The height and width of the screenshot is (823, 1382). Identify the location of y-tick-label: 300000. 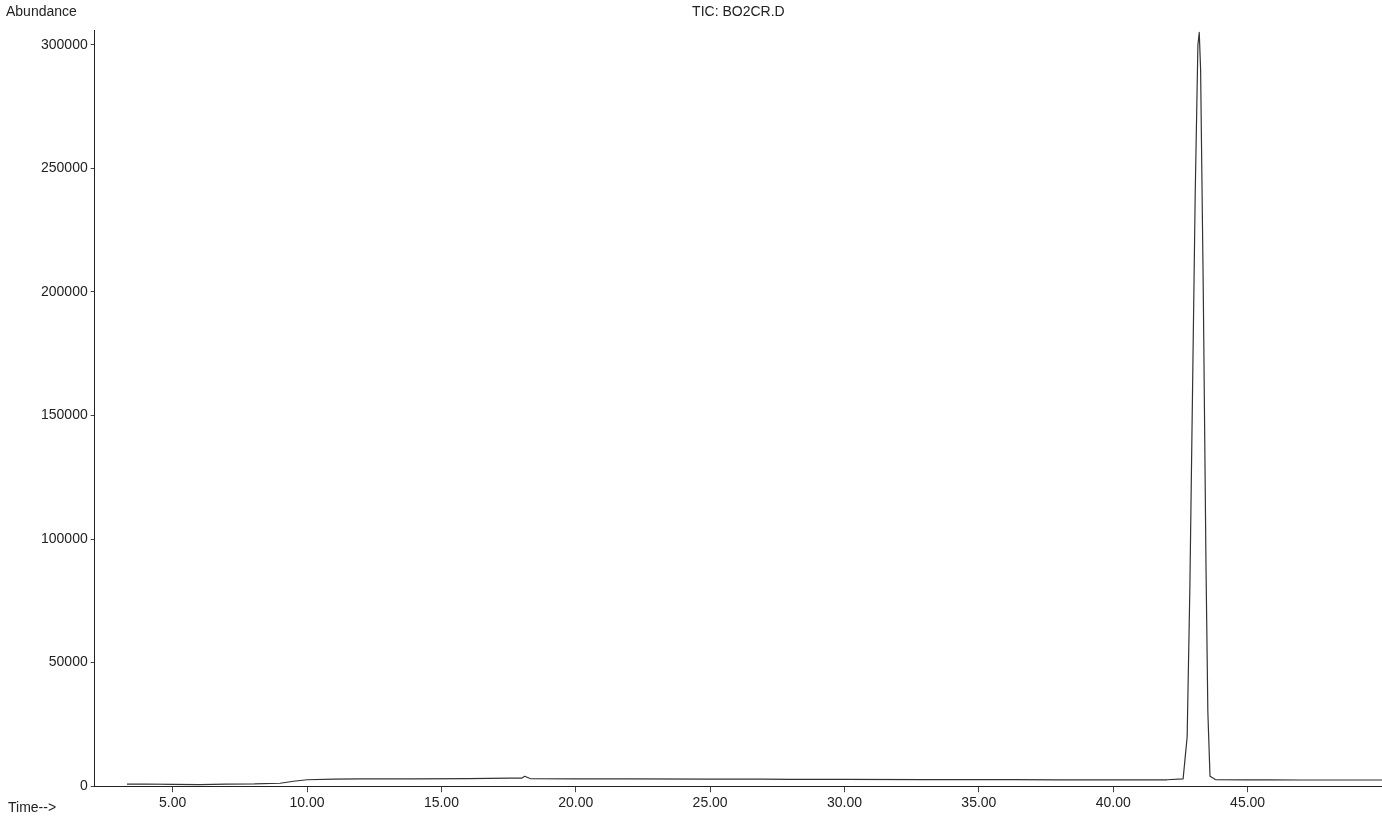
(64, 43).